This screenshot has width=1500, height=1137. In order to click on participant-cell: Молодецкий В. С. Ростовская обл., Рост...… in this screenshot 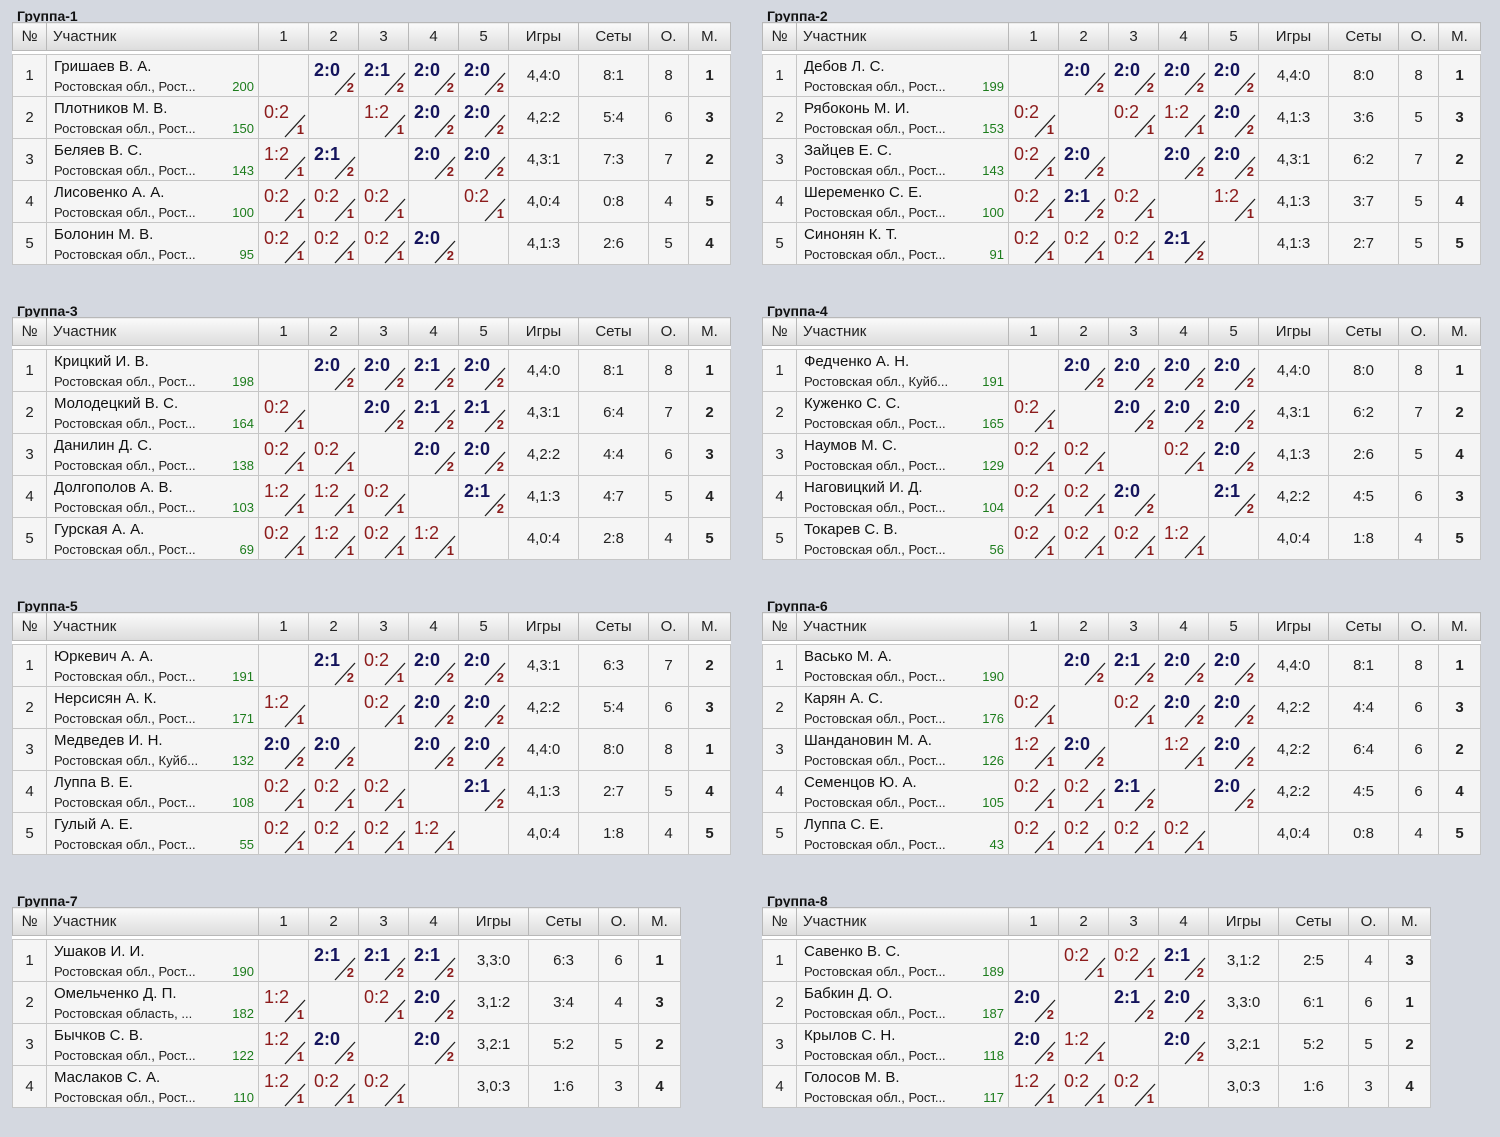, I will do `click(152, 412)`.